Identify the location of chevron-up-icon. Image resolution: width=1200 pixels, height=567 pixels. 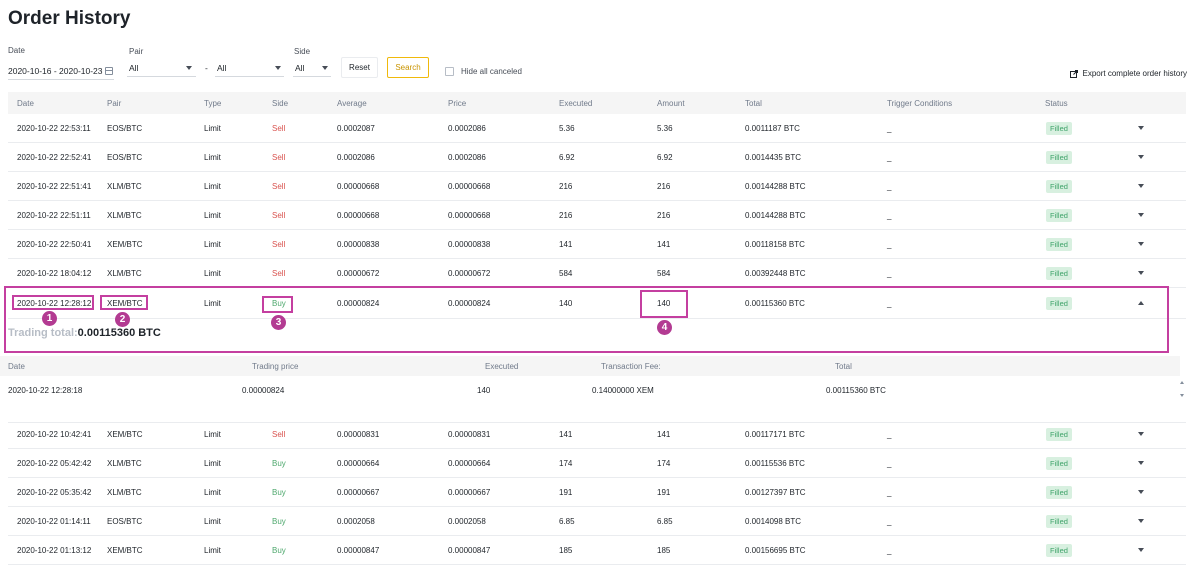
(1141, 303).